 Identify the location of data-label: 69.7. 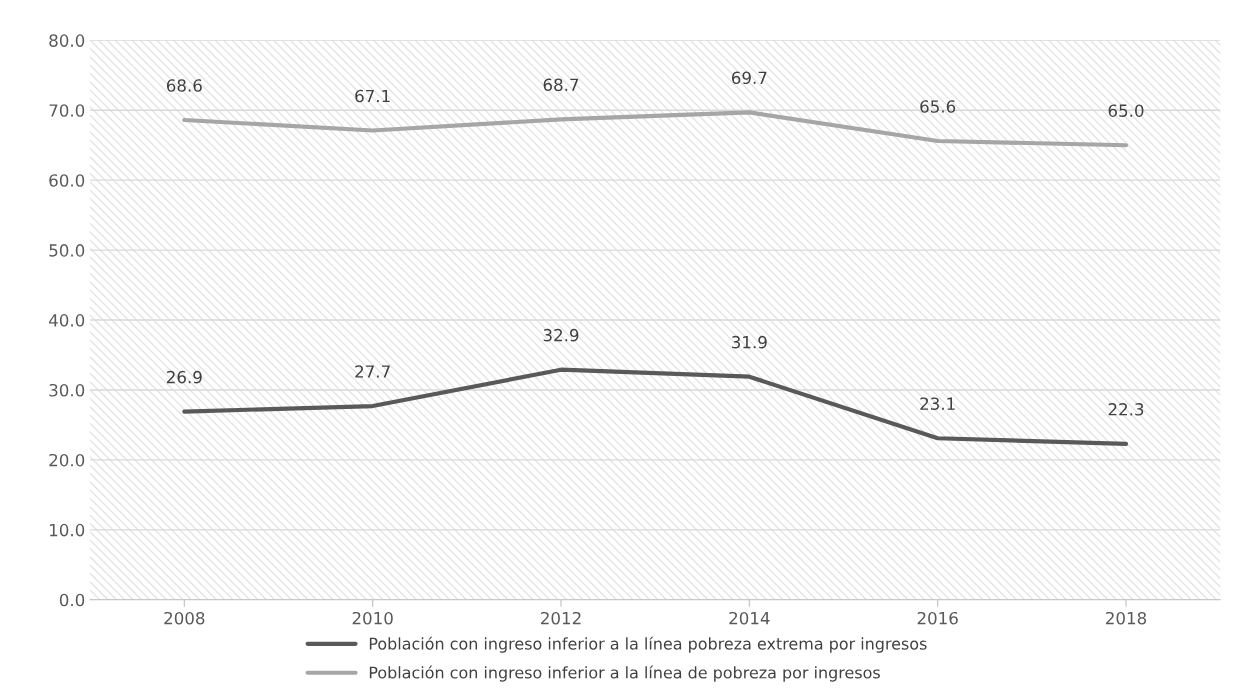
(749, 78).